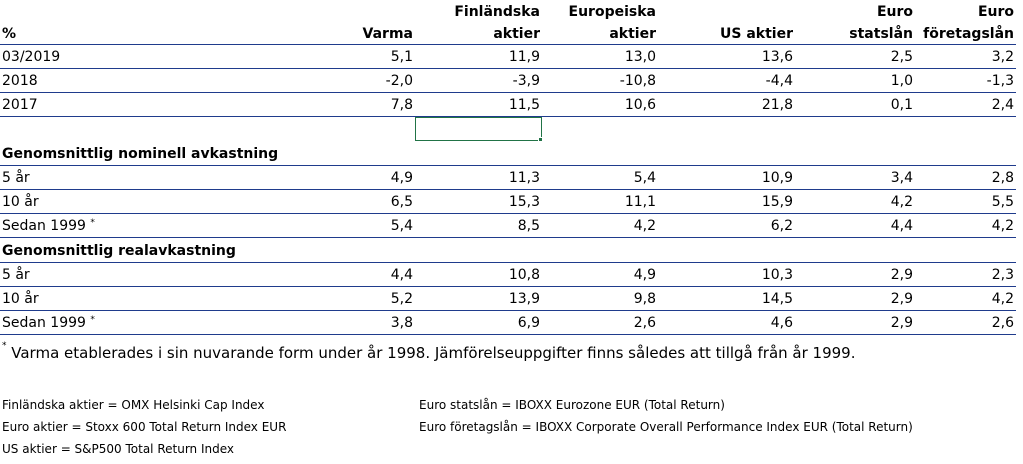 The image size is (1023, 464). I want to click on value-cell: 0,1, so click(855, 104).